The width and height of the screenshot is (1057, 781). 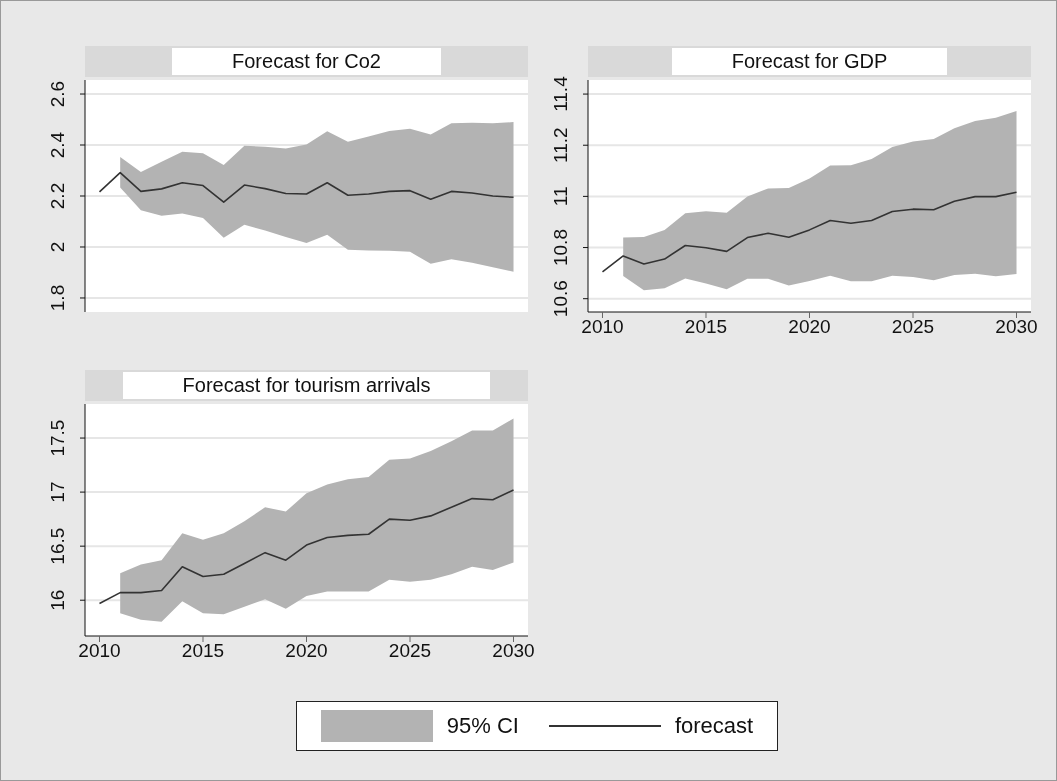 I want to click on y-tick-label: 2.6, so click(x=57, y=94).